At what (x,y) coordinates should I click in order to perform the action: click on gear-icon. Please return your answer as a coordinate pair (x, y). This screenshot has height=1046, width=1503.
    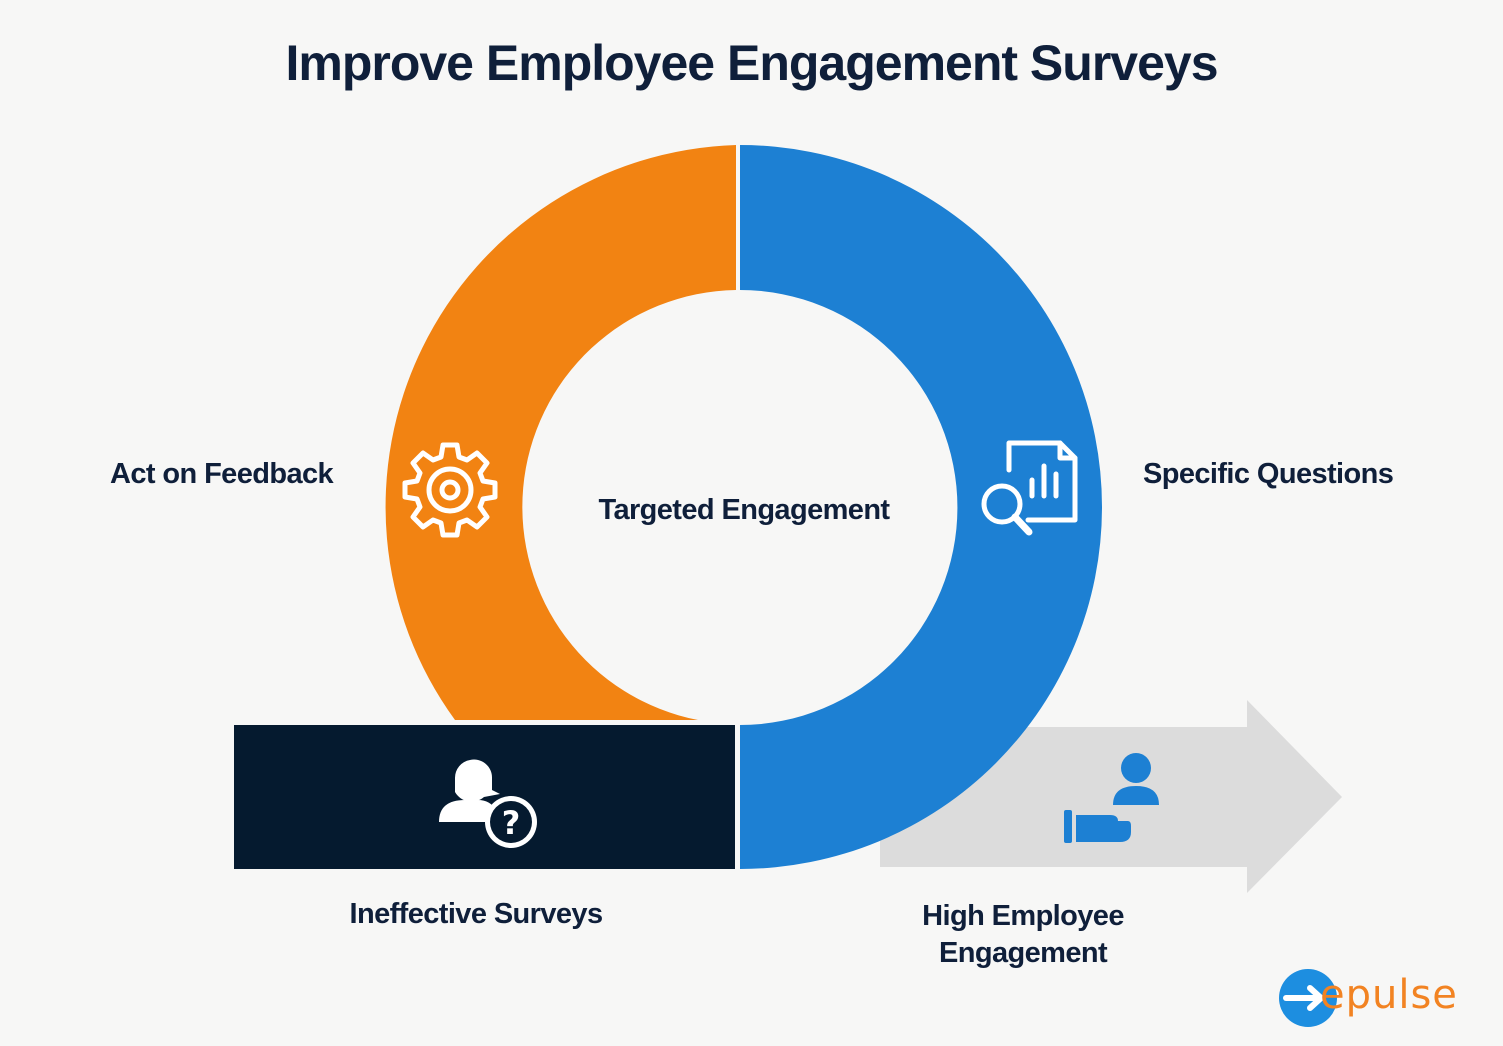
    Looking at the image, I should click on (450, 490).